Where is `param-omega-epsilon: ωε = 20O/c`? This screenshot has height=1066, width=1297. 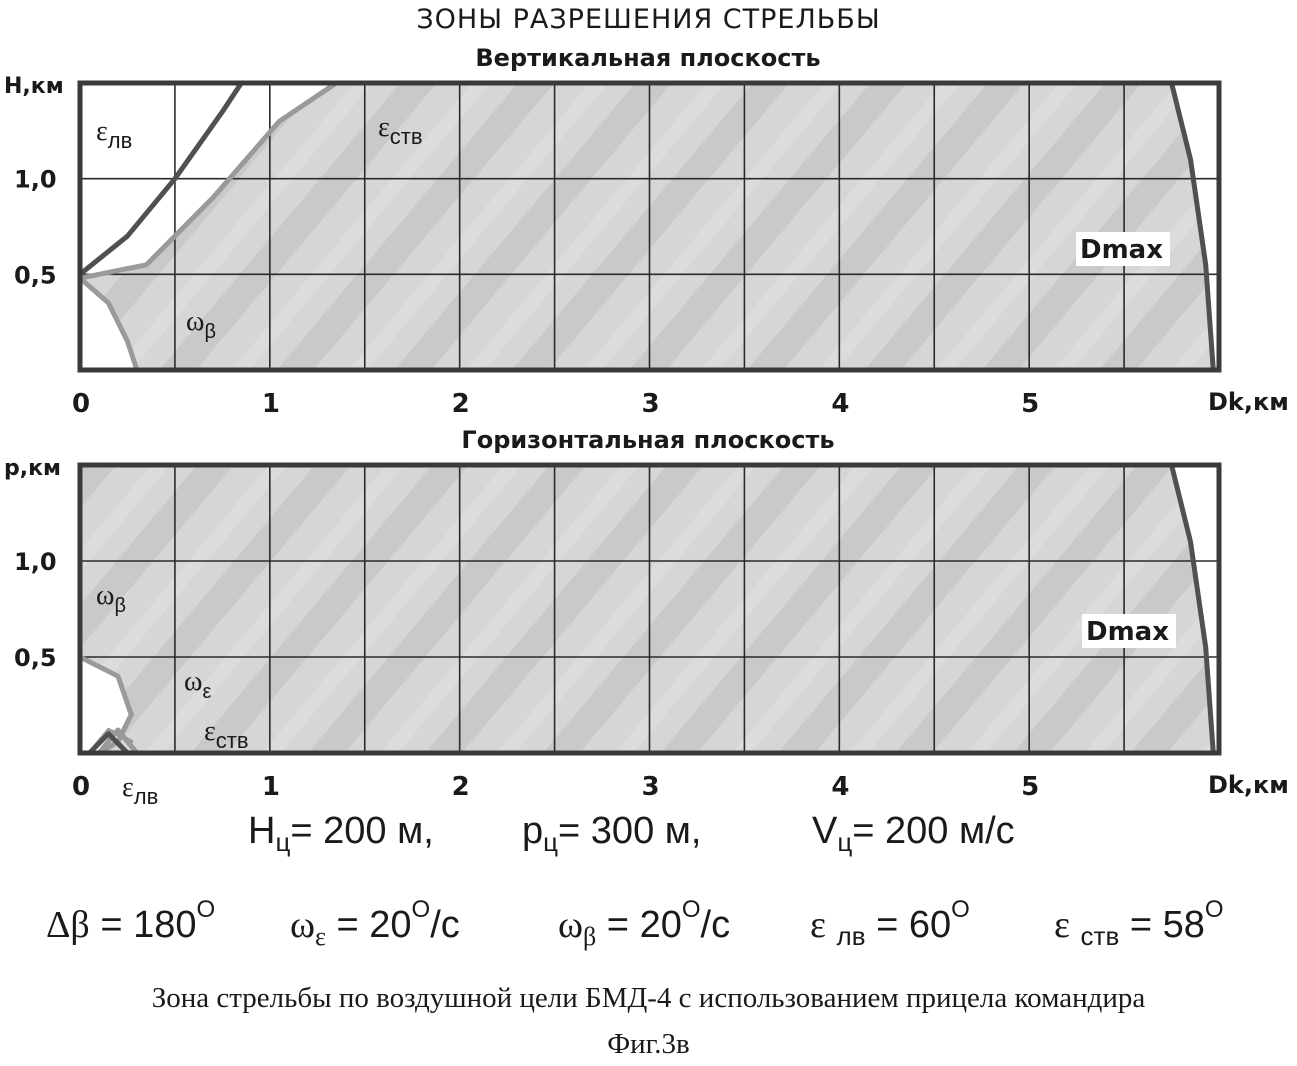 param-omega-epsilon: ωε = 20O/c is located at coordinates (375, 924).